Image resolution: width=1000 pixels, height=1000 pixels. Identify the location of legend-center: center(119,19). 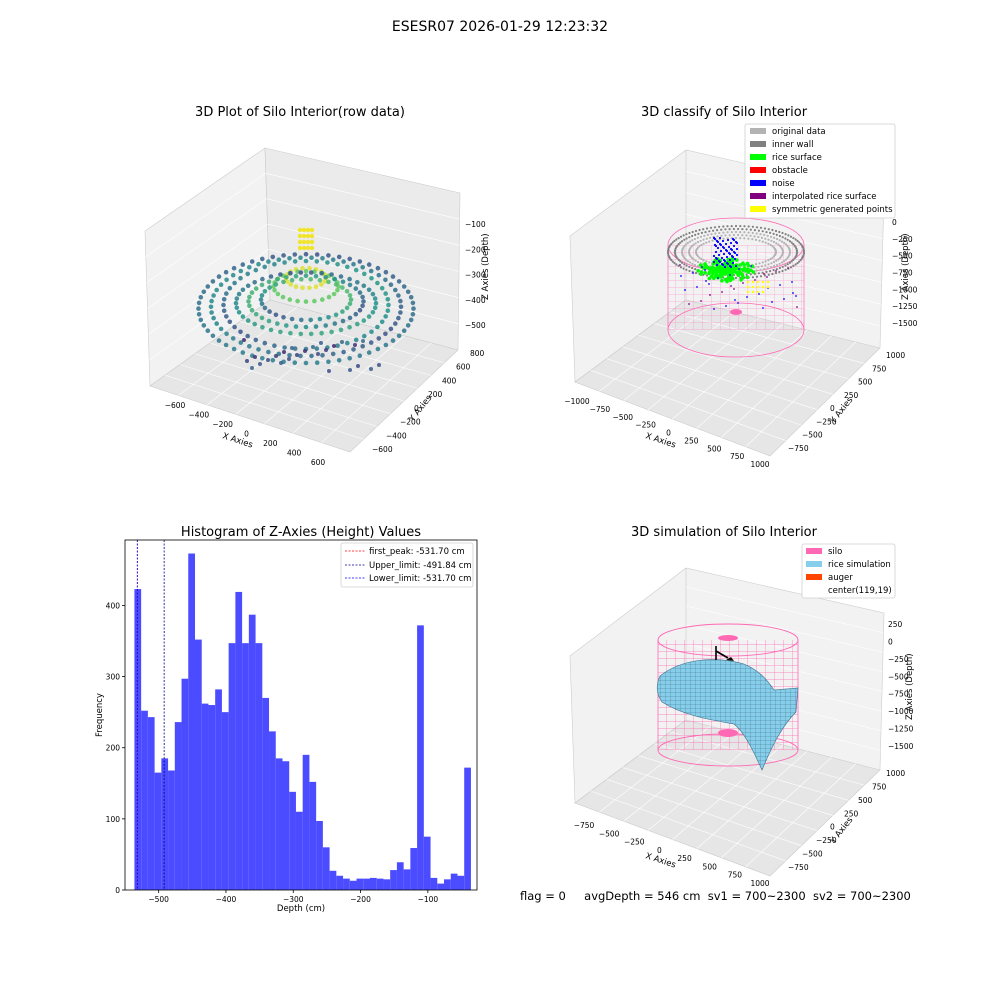
(860, 591).